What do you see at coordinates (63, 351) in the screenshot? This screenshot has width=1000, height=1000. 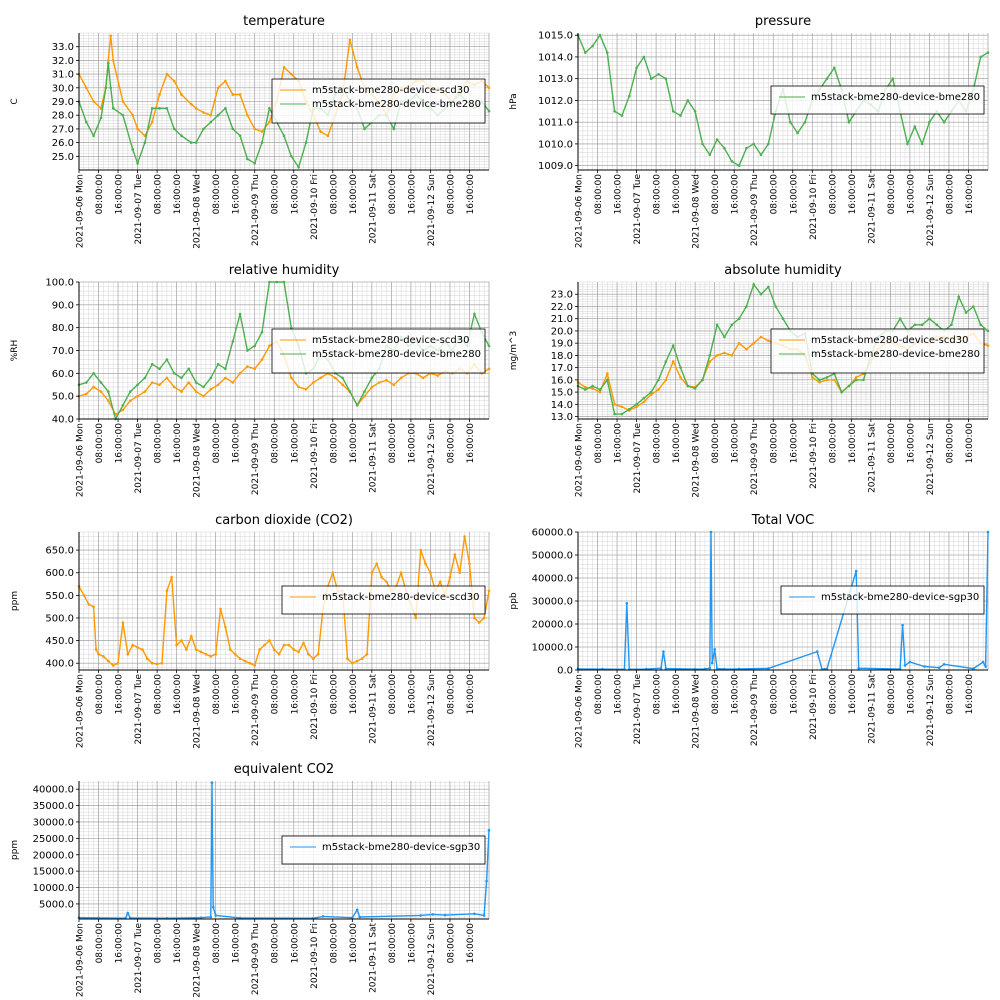 I see `y-tick-label: 70.0` at bounding box center [63, 351].